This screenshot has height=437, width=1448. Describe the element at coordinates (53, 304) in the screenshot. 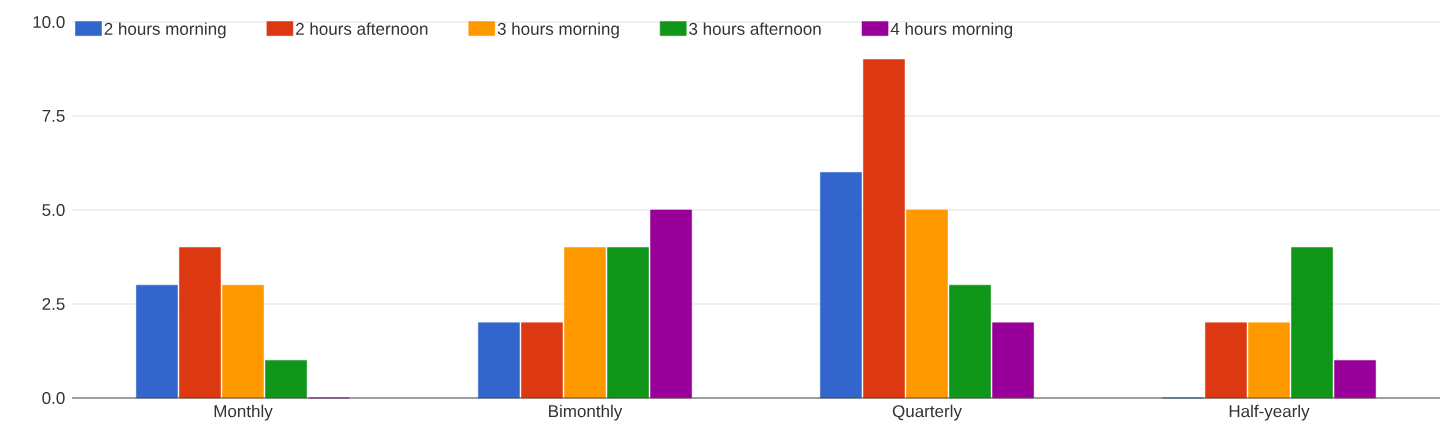

I see `y-tick-label: 2.5` at that location.